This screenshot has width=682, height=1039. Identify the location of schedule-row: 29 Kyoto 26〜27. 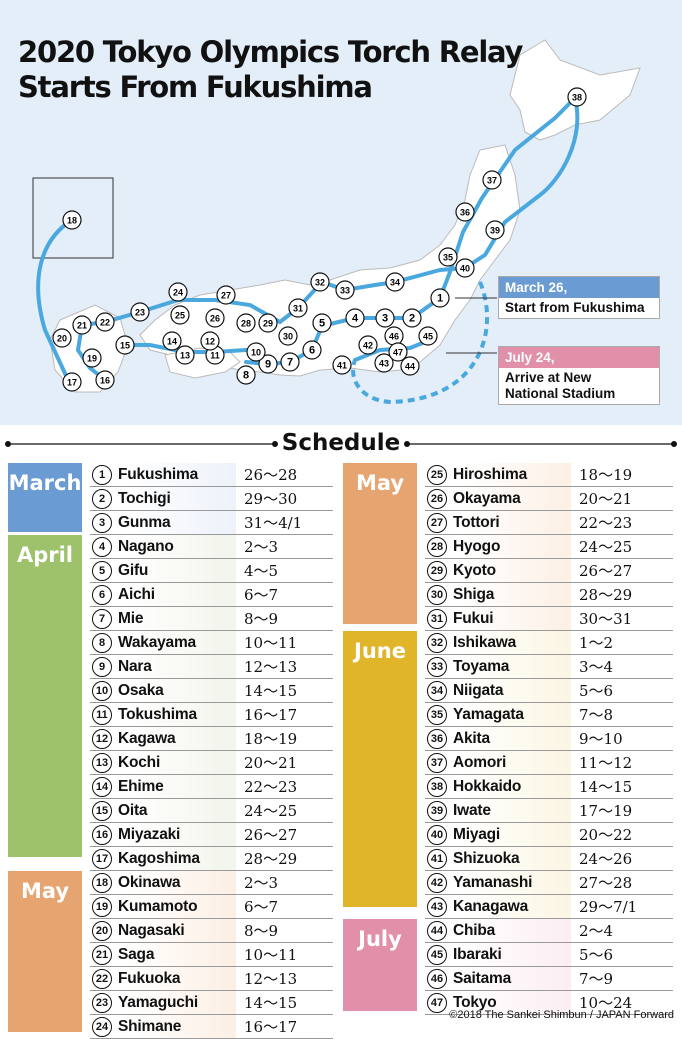
(549, 571).